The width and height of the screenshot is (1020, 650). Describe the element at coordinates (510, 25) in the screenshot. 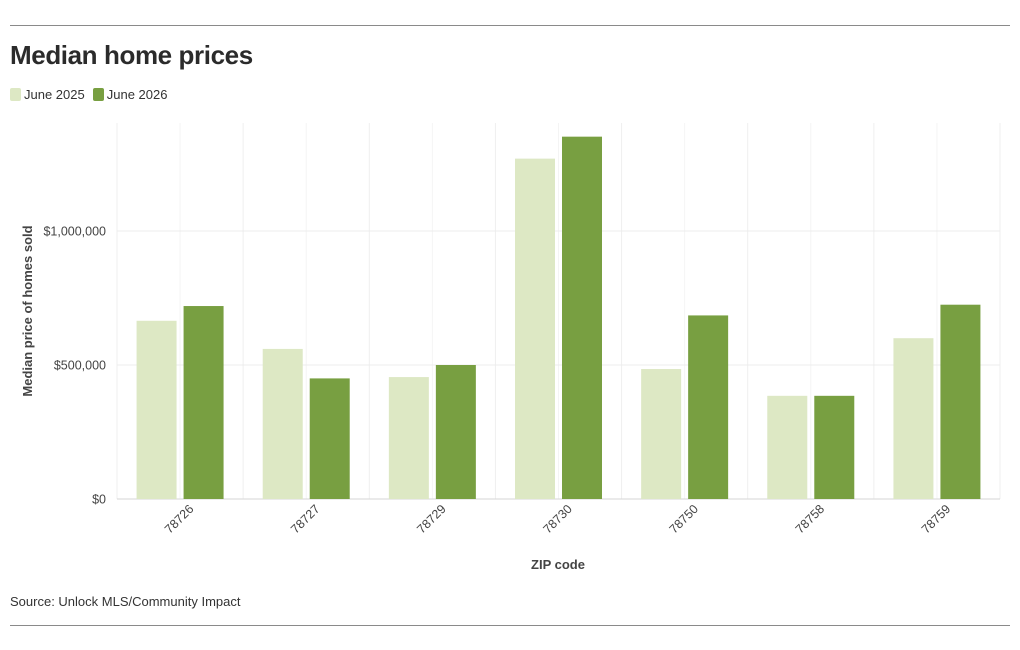

I see `top-rule` at that location.